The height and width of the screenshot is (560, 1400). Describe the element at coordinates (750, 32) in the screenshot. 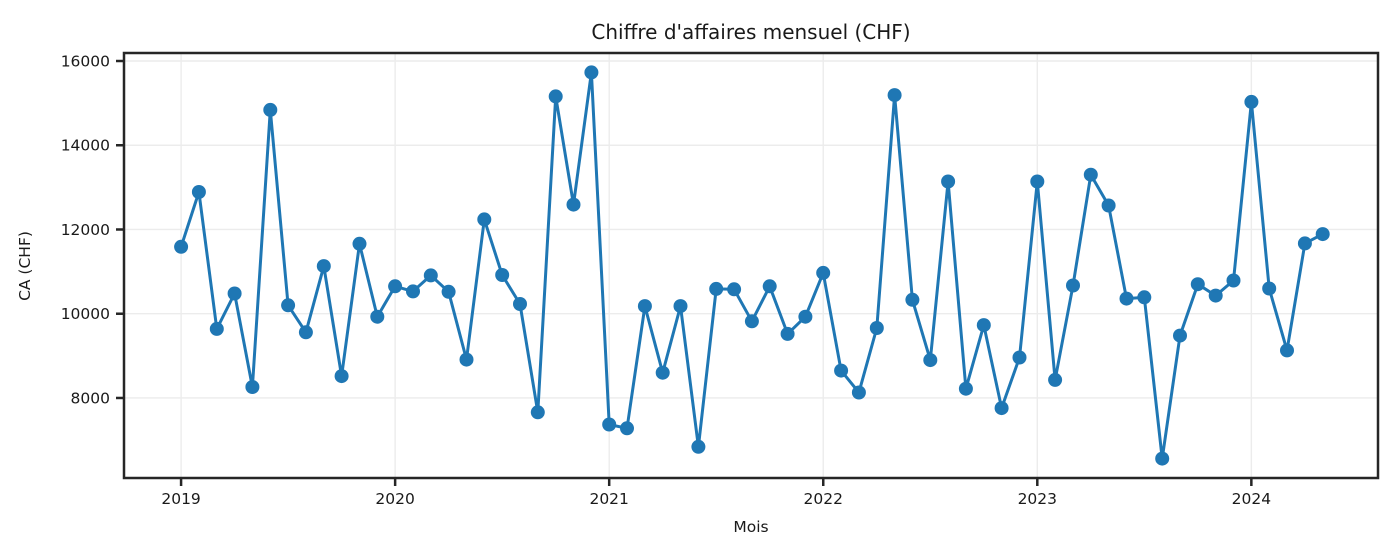

I see `chart-title: Chiffre d'affaires mensuel (CHF)` at that location.